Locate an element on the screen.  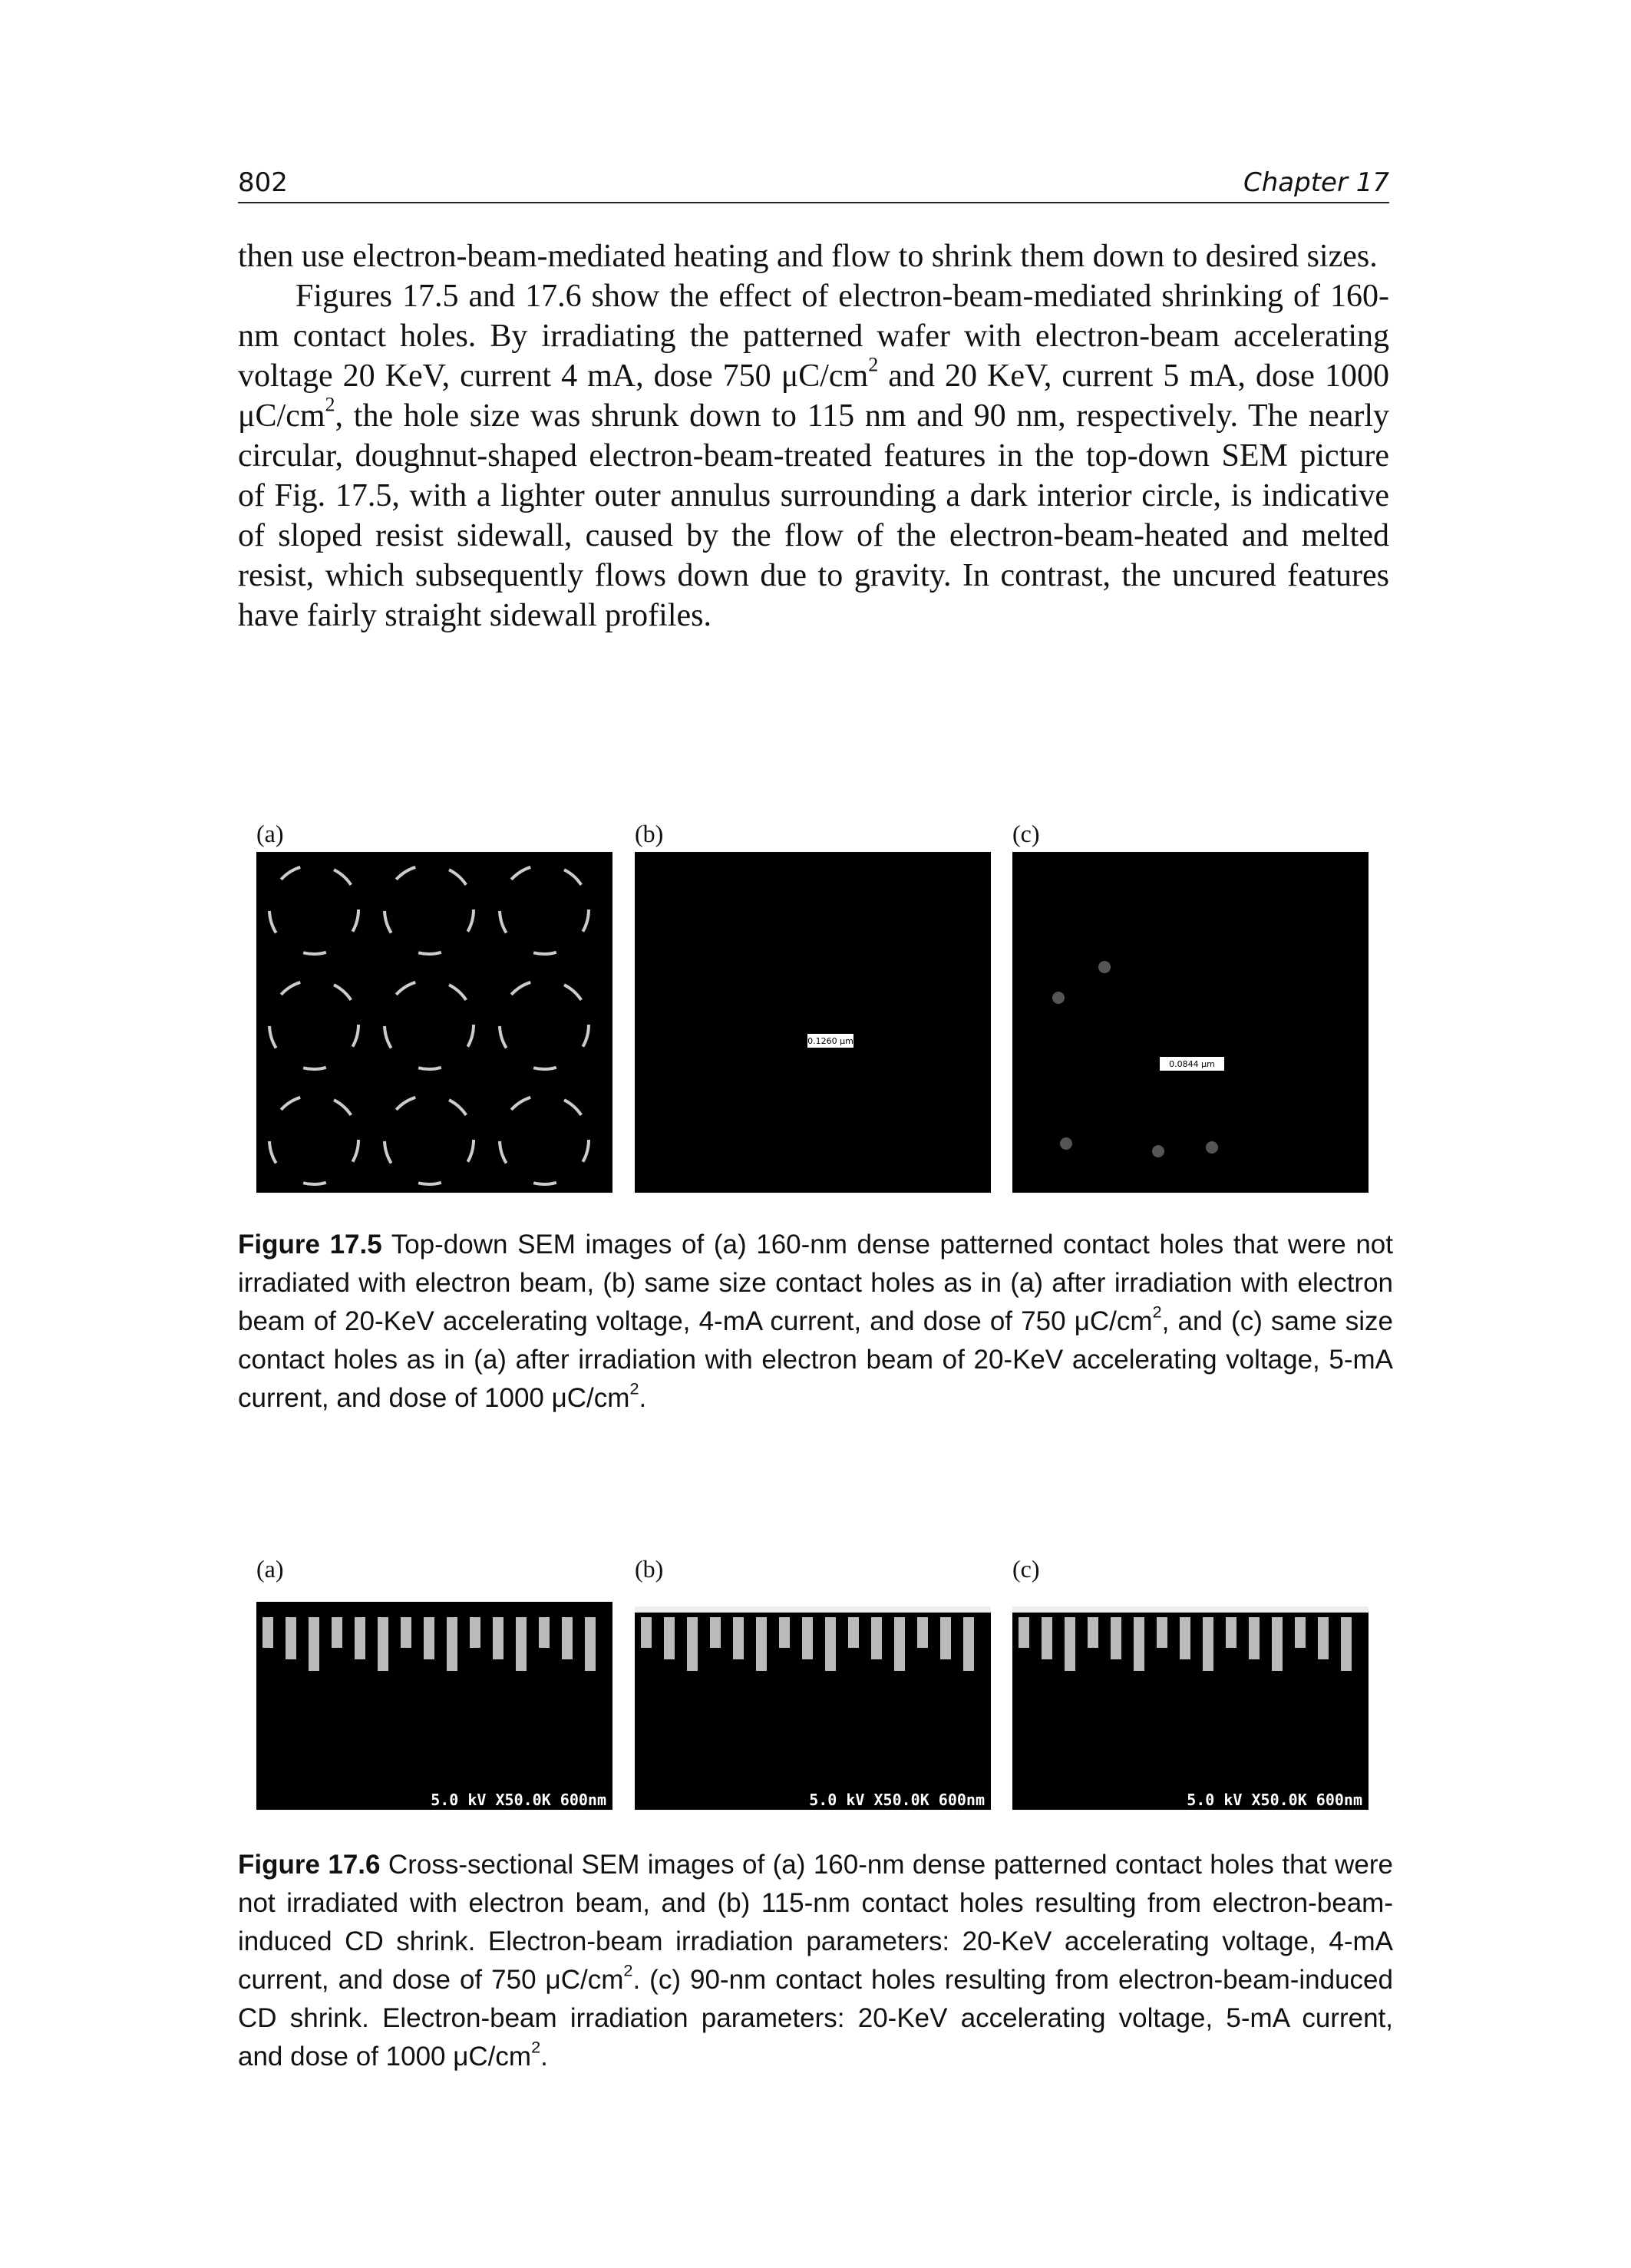
caption-label: Figure 17.6 is located at coordinates (309, 1865).